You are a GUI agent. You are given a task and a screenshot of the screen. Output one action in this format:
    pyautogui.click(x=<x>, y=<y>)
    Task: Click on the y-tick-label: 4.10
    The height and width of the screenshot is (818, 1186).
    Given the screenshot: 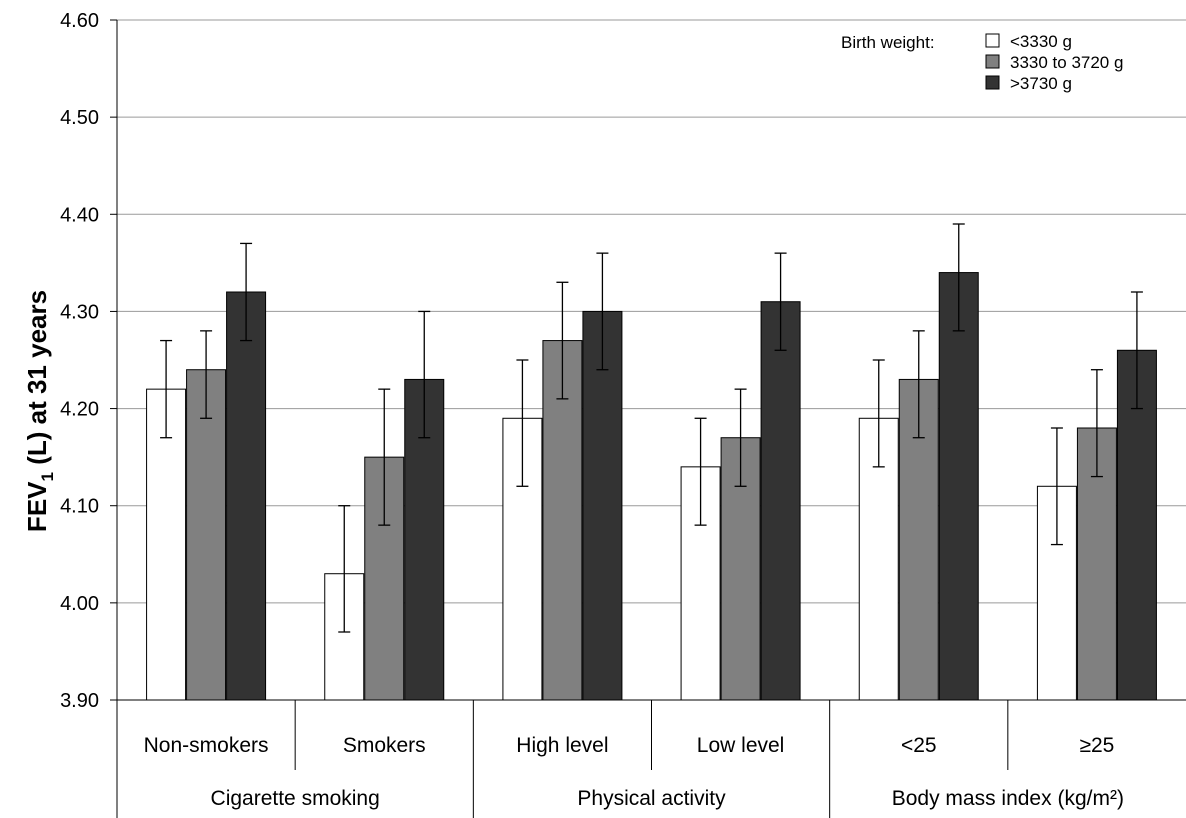 What is the action you would take?
    pyautogui.click(x=79, y=507)
    